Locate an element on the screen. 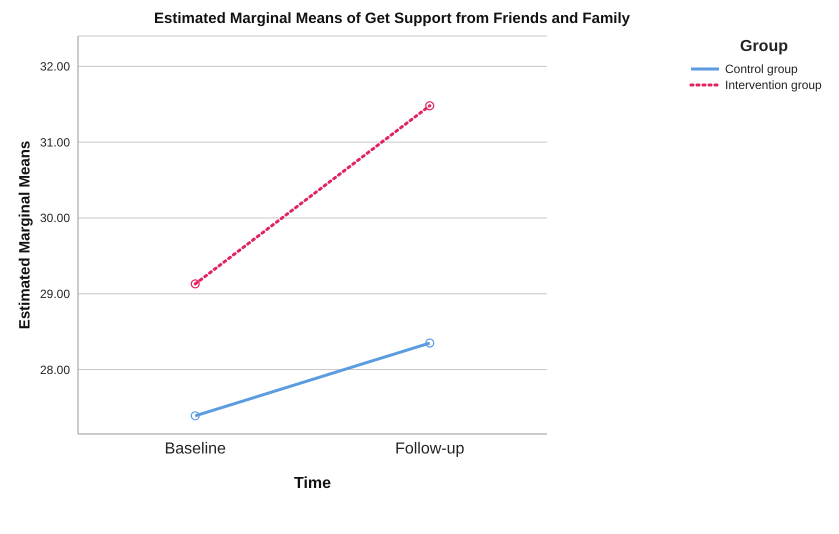  legend-label: Control group is located at coordinates (761, 69).